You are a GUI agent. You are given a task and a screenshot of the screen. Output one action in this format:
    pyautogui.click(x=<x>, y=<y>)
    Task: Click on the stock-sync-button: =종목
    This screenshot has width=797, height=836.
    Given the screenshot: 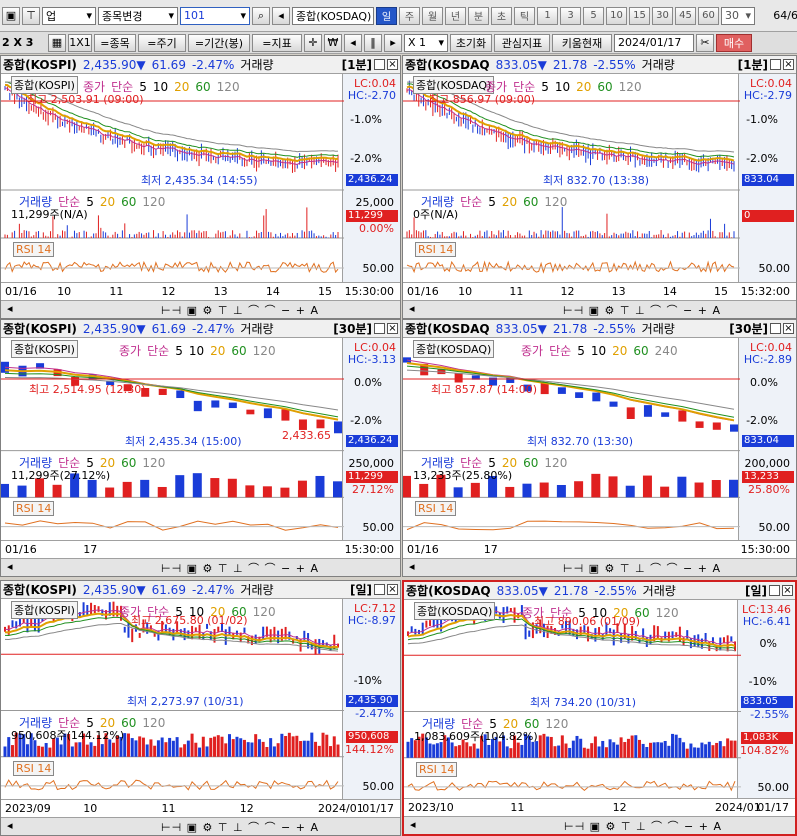 What is the action you would take?
    pyautogui.click(x=115, y=42)
    